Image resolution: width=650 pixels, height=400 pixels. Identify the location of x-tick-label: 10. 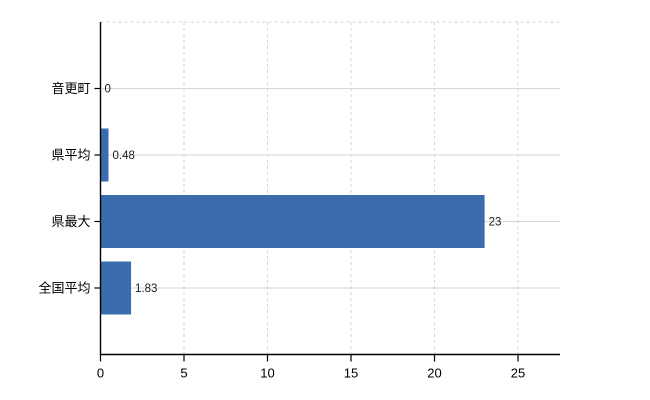
(267, 373).